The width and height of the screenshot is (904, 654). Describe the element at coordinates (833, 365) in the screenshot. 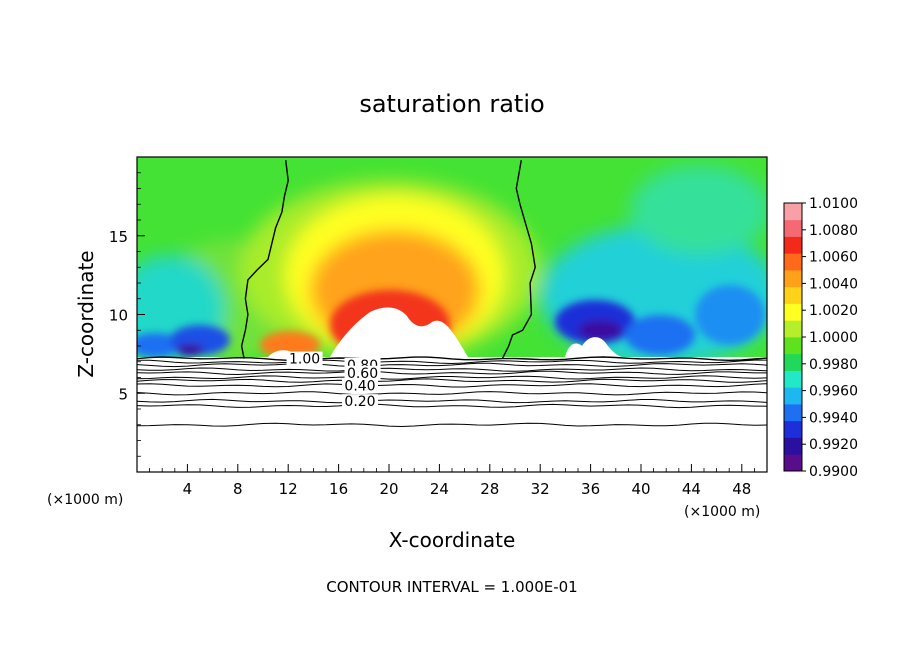

I see `colorbar-label: 0.9980` at that location.